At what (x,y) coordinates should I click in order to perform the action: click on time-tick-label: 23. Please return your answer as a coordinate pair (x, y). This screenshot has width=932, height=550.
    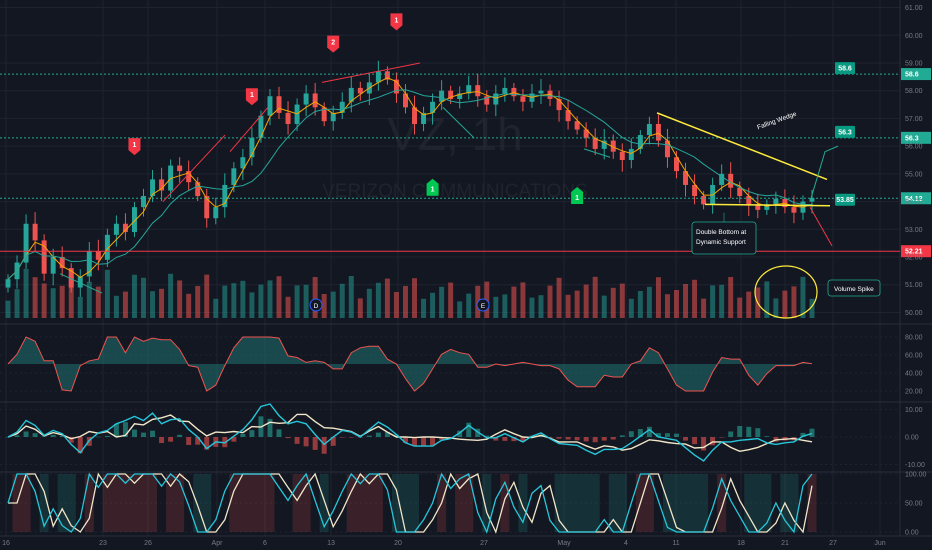
    Looking at the image, I should click on (103, 543).